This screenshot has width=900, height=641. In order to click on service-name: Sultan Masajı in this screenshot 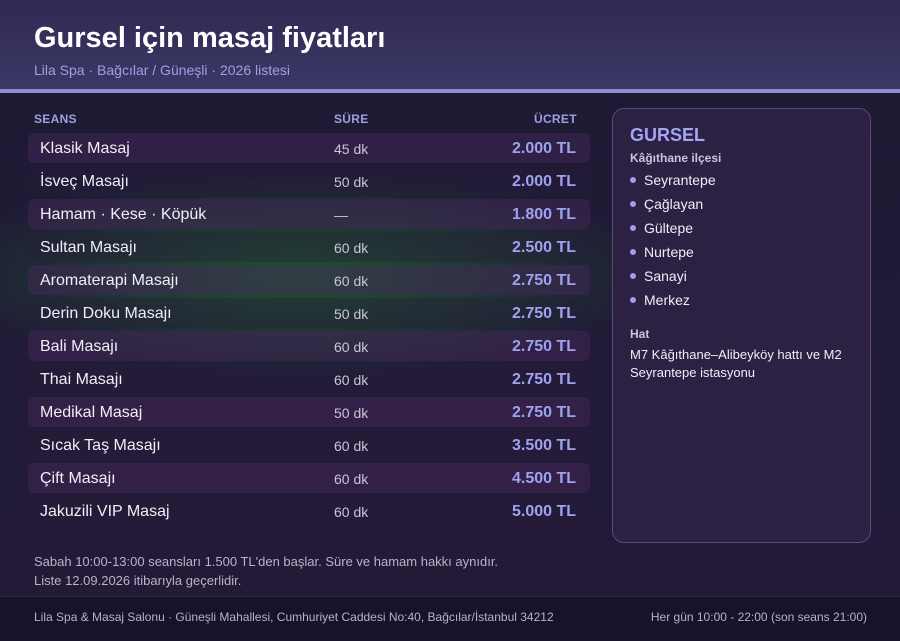, I will do `click(88, 247)`.